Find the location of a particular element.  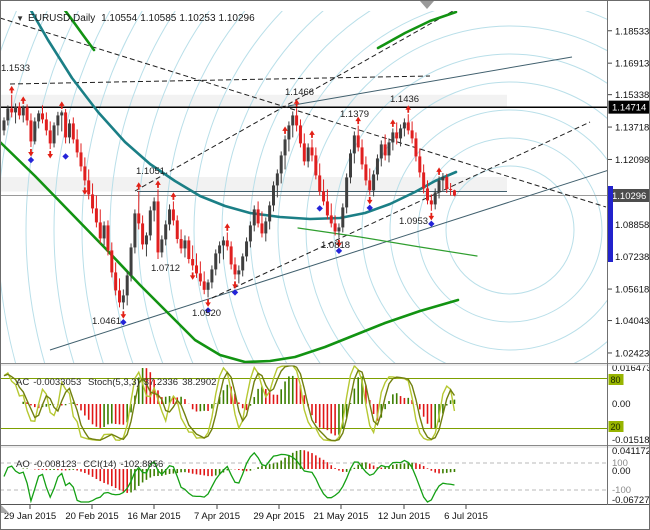

indicator1-name2: Stoch(5,3,3) is located at coordinates (113, 382).